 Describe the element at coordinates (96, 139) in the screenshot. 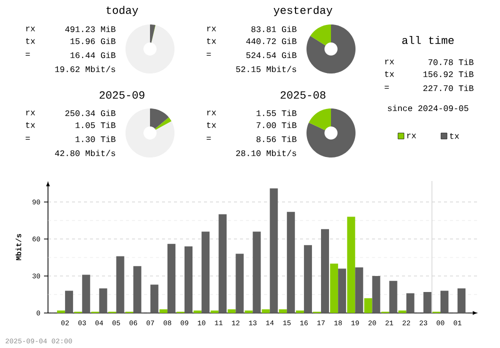

I see `text: 1.30 TiB` at that location.